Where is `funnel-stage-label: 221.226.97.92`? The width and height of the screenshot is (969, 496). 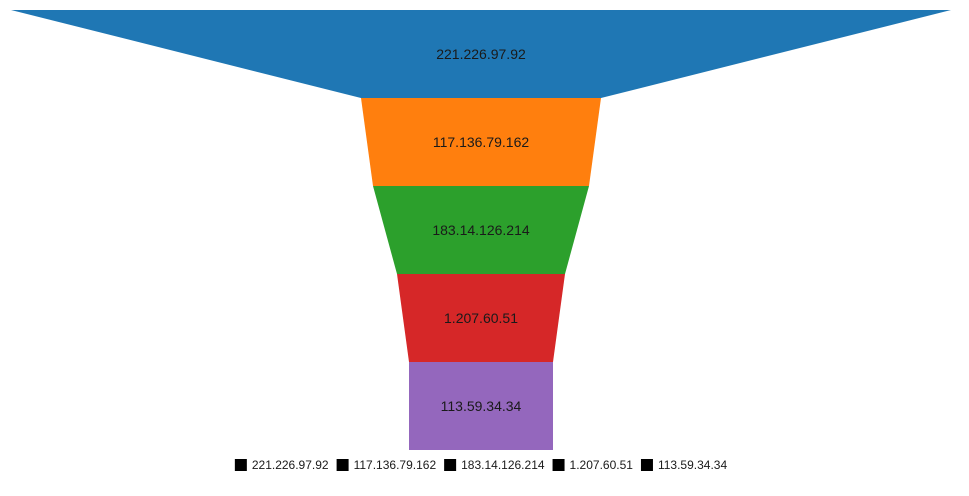
funnel-stage-label: 221.226.97.92 is located at coordinates (481, 54).